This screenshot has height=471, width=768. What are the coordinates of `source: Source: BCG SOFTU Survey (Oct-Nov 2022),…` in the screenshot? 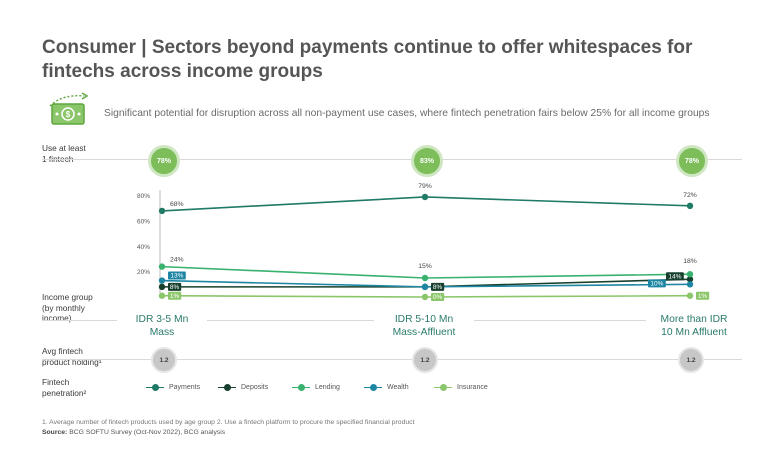 It's located at (134, 432).